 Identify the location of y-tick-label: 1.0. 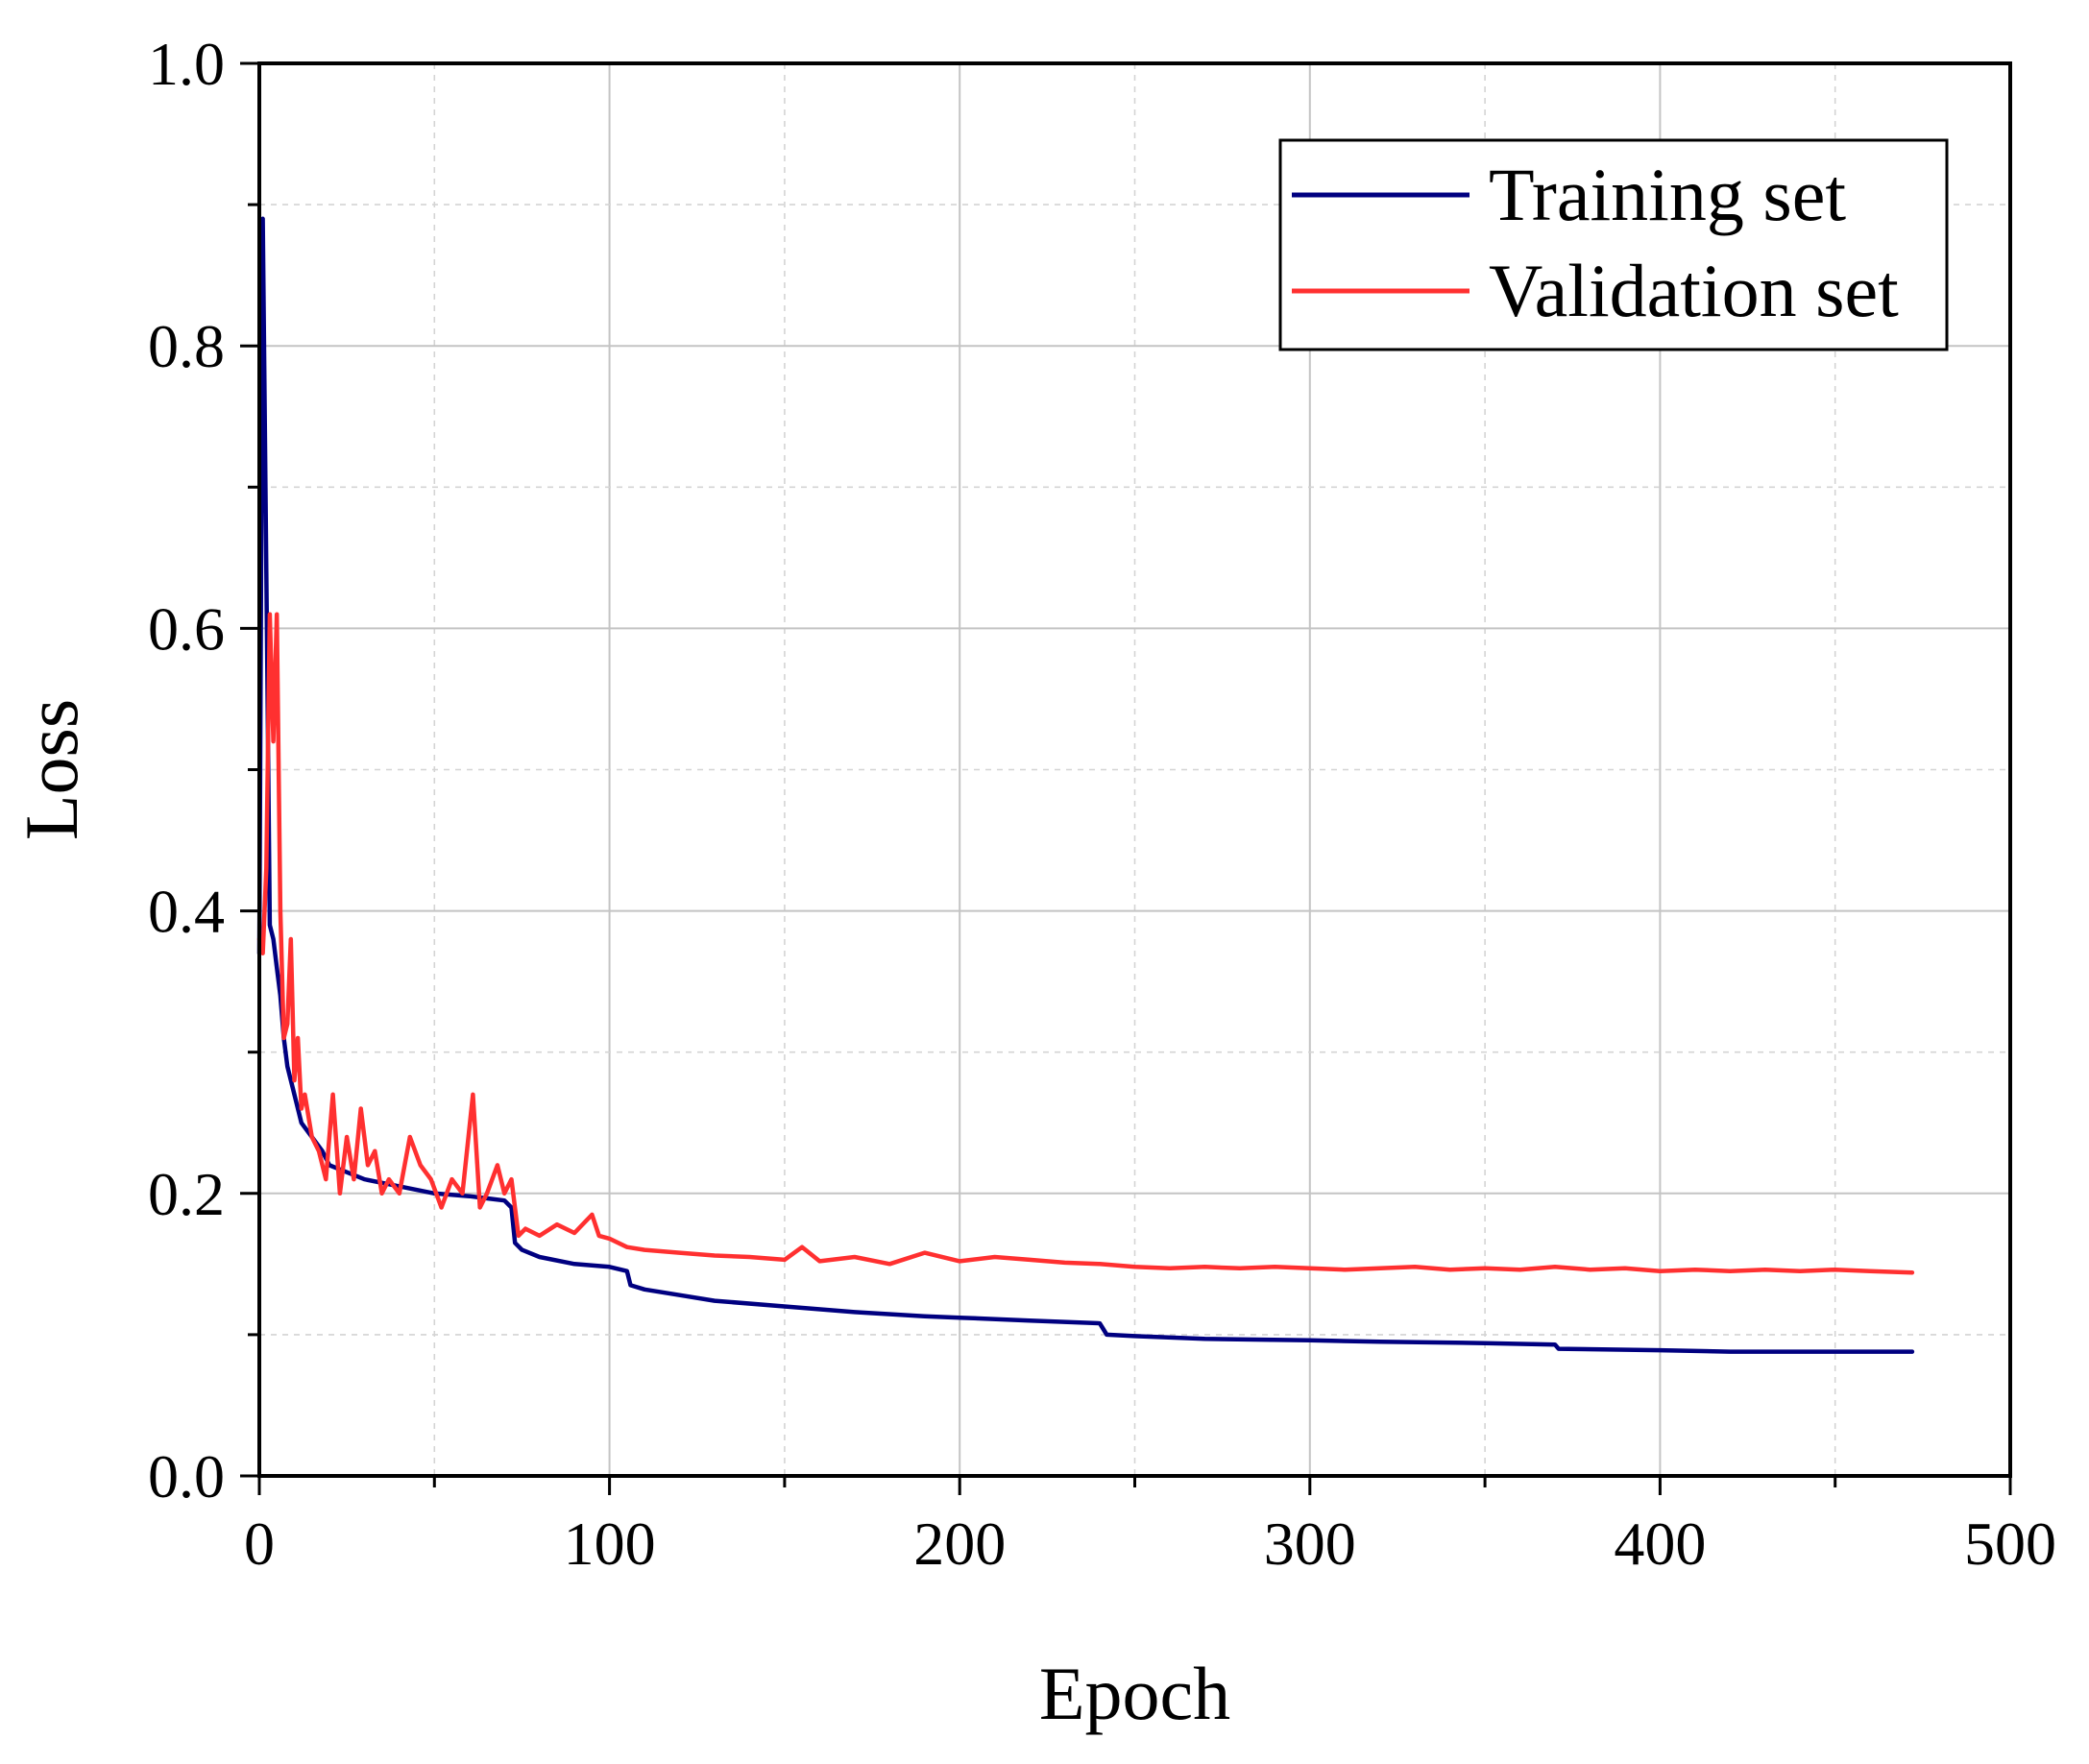
(186, 64).